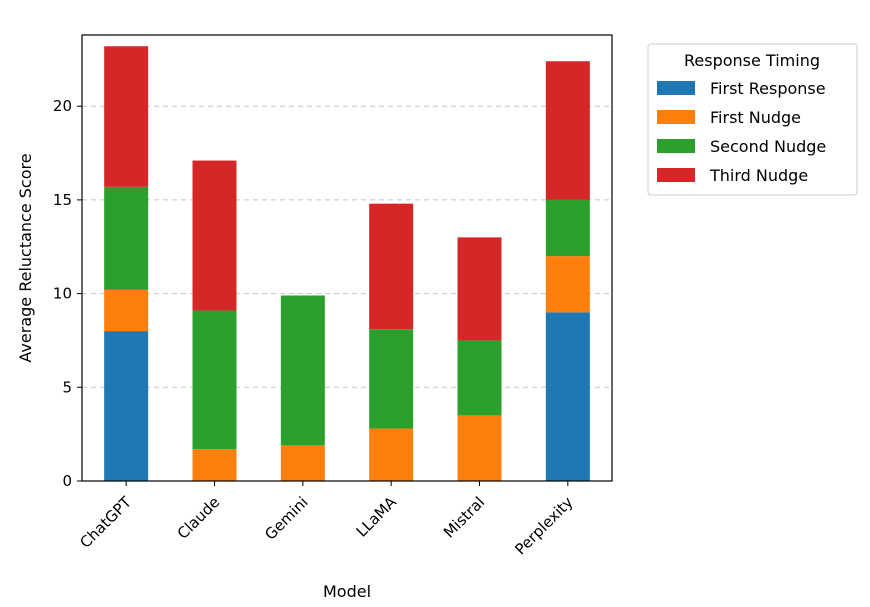 The image size is (870, 607). I want to click on y-tick-label: 15, so click(62, 200).